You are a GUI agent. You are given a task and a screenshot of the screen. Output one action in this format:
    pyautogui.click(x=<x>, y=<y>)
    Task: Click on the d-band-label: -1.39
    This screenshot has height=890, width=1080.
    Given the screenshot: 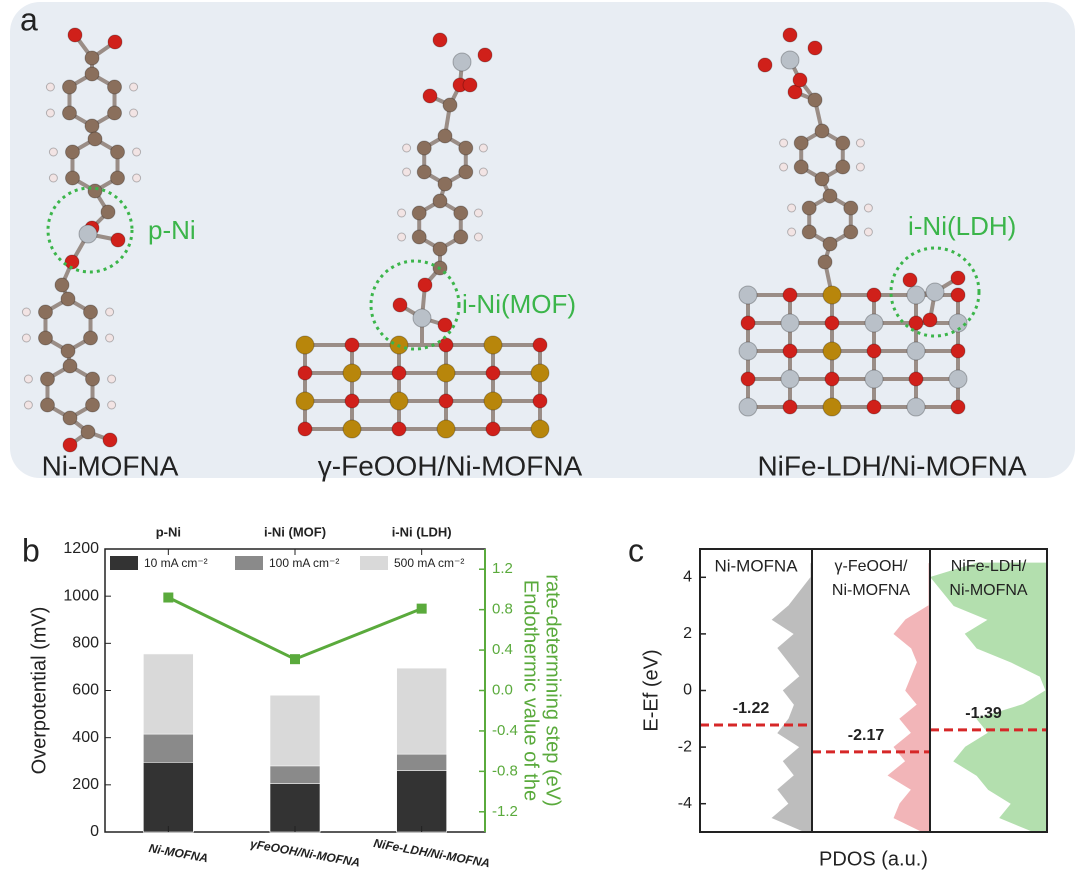 What is the action you would take?
    pyautogui.click(x=983, y=713)
    